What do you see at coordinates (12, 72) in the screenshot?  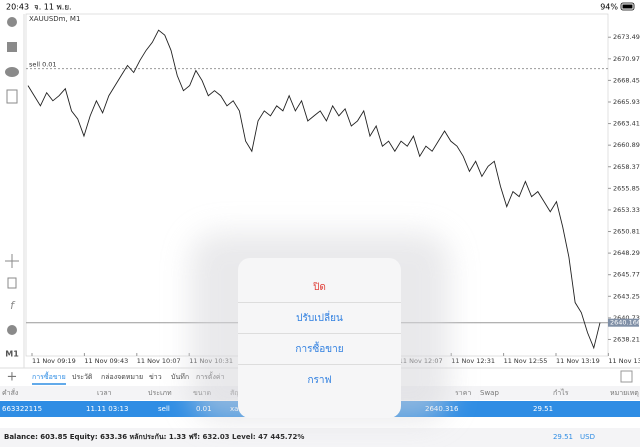 I see `chat-icon` at bounding box center [12, 72].